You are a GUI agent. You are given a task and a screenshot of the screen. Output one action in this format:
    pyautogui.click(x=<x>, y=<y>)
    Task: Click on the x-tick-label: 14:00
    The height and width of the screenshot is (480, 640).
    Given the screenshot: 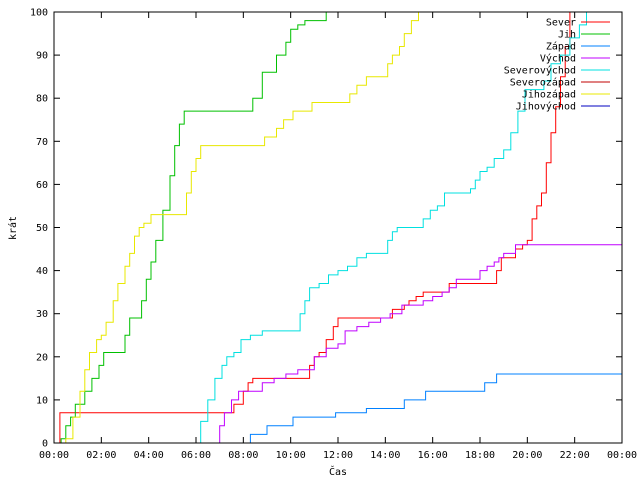 What is the action you would take?
    pyautogui.click(x=385, y=455)
    